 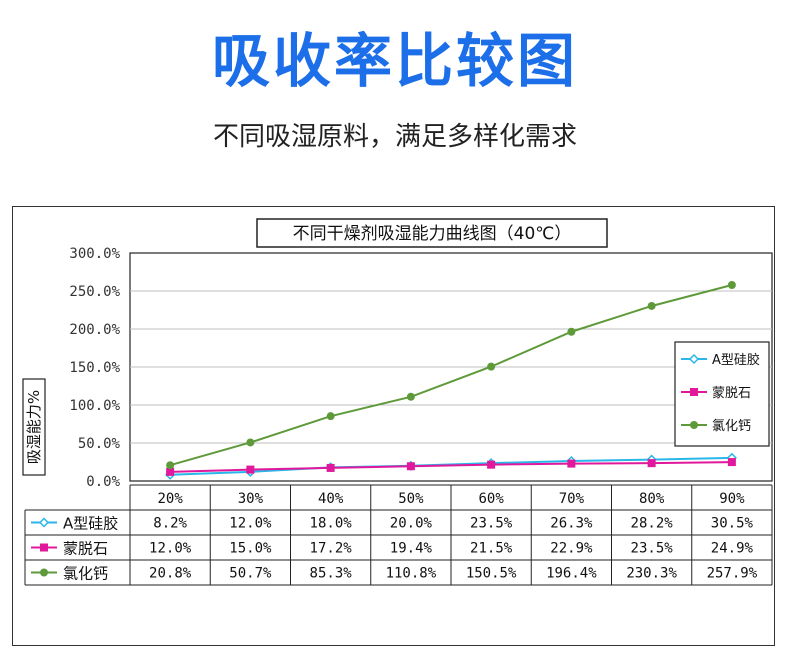 What do you see at coordinates (732, 499) in the screenshot?
I see `x-tick-label: 90%` at bounding box center [732, 499].